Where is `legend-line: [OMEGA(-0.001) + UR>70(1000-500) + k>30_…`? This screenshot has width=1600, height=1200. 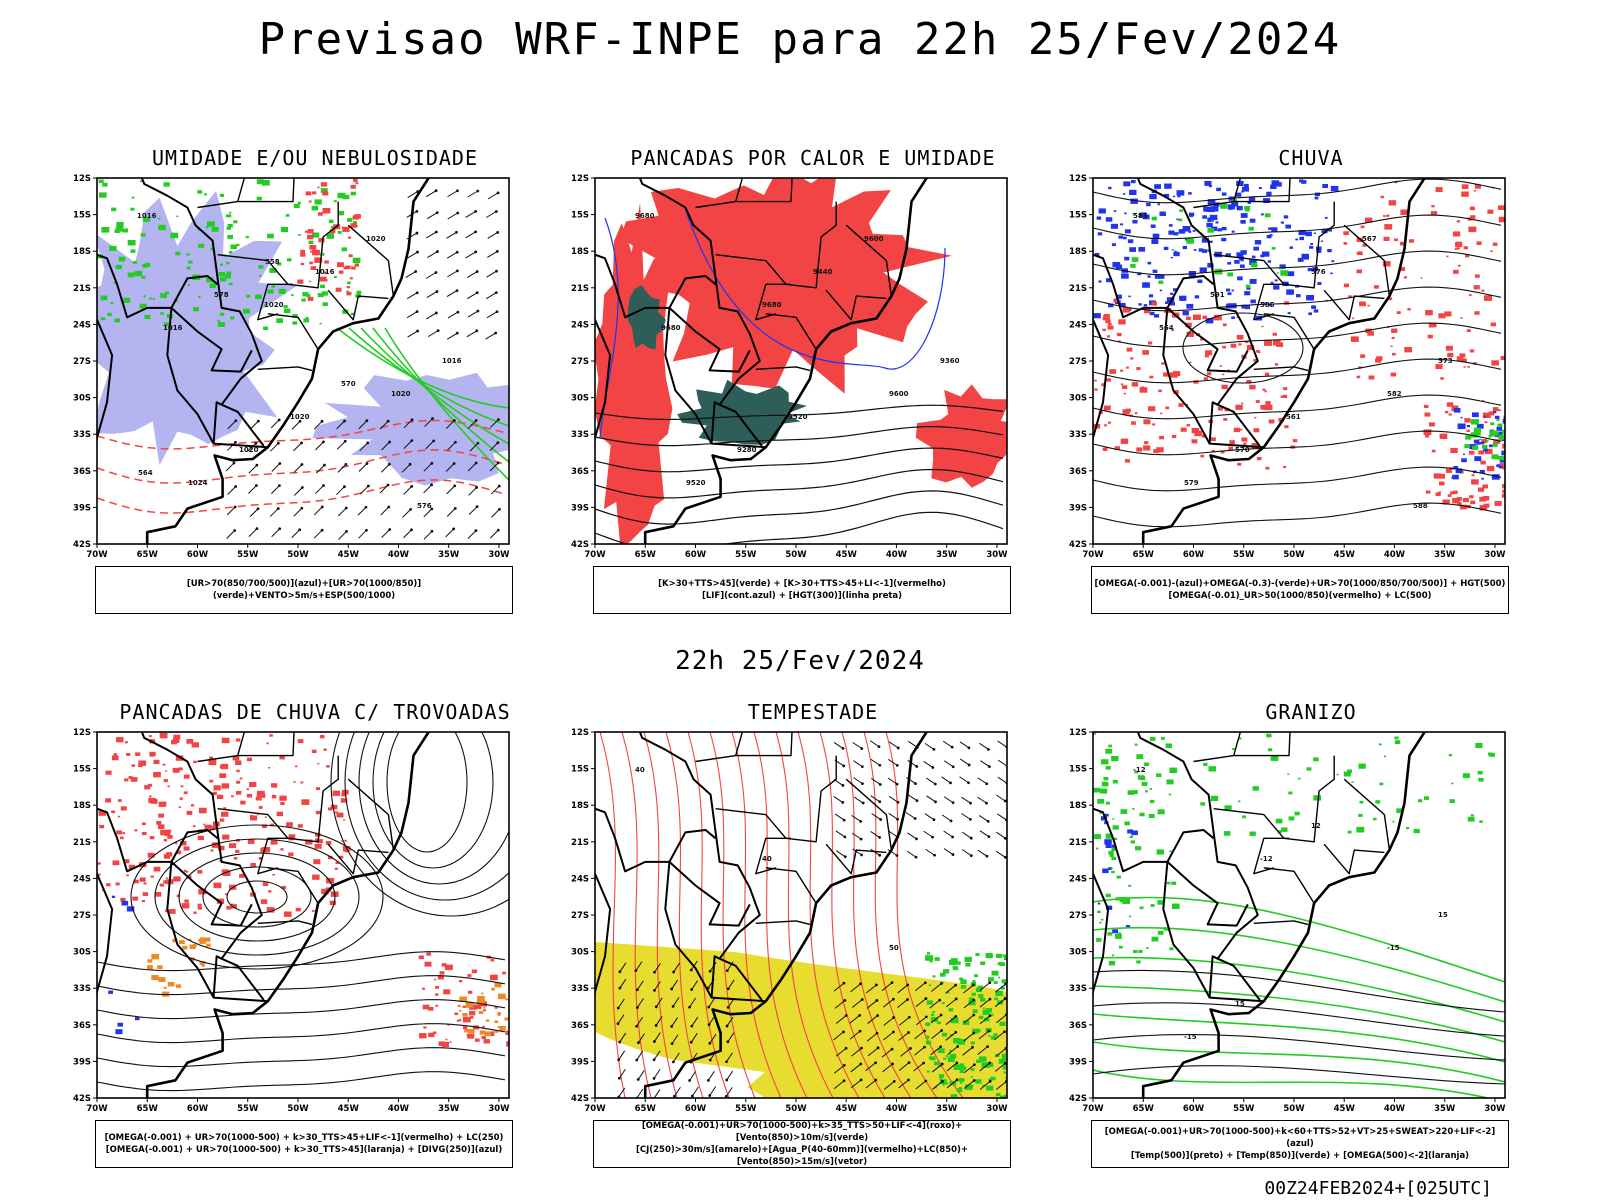 legend-line: [OMEGA(-0.001) + UR>70(1000-500) + k>30_… is located at coordinates (304, 1150).